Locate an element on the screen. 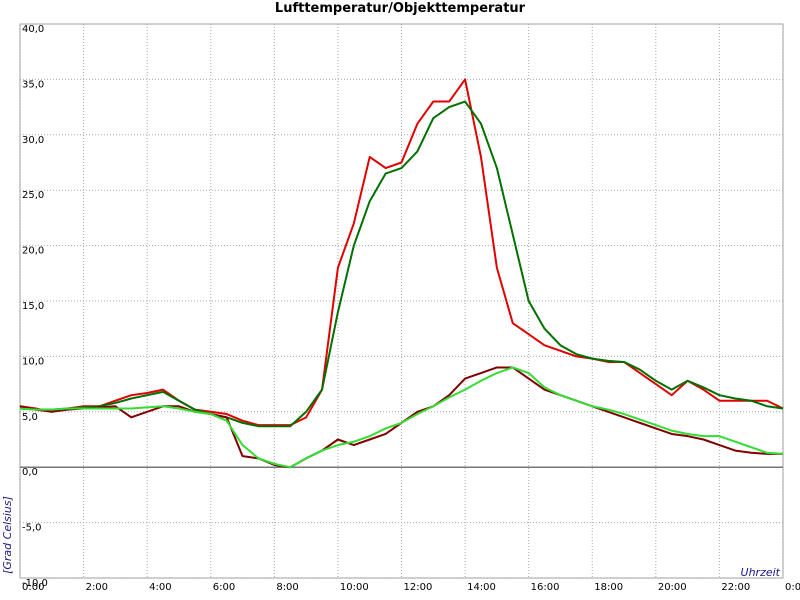 The height and width of the screenshot is (600, 800). x-tick-label: 16:00 is located at coordinates (545, 587).